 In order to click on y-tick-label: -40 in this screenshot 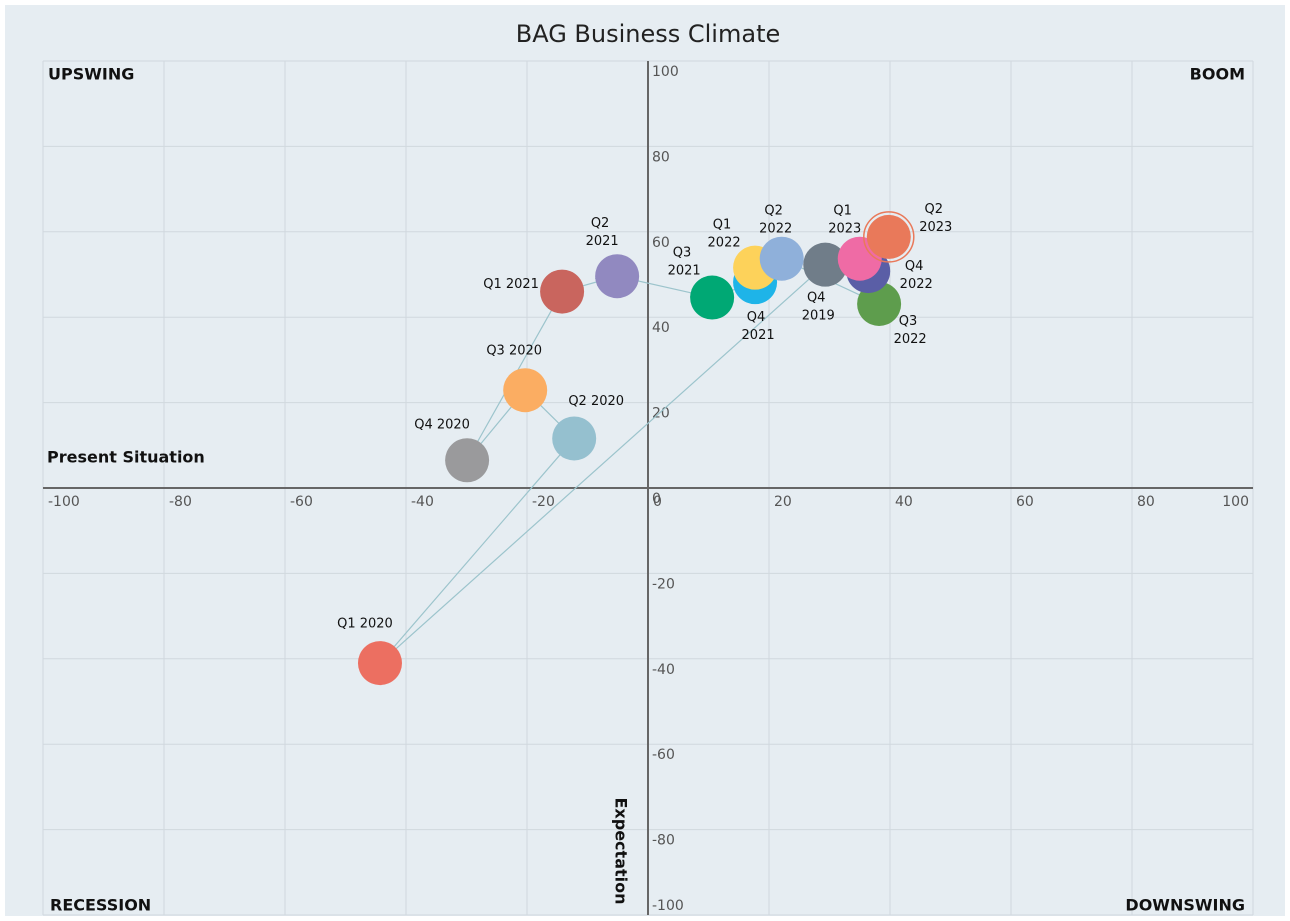, I will do `click(663, 670)`.